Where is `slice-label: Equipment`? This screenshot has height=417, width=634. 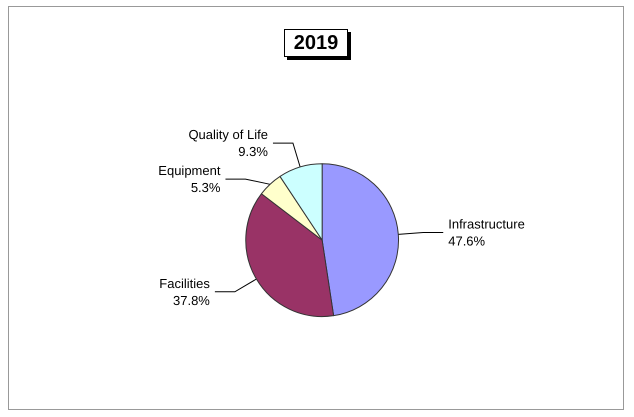 slice-label: Equipment is located at coordinates (189, 170).